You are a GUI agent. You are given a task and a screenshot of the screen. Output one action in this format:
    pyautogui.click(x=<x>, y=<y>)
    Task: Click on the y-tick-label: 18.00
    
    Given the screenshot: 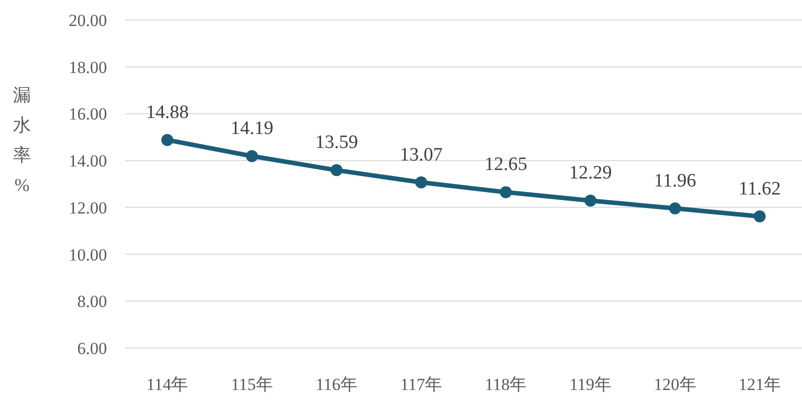 What is the action you would take?
    pyautogui.click(x=87, y=67)
    